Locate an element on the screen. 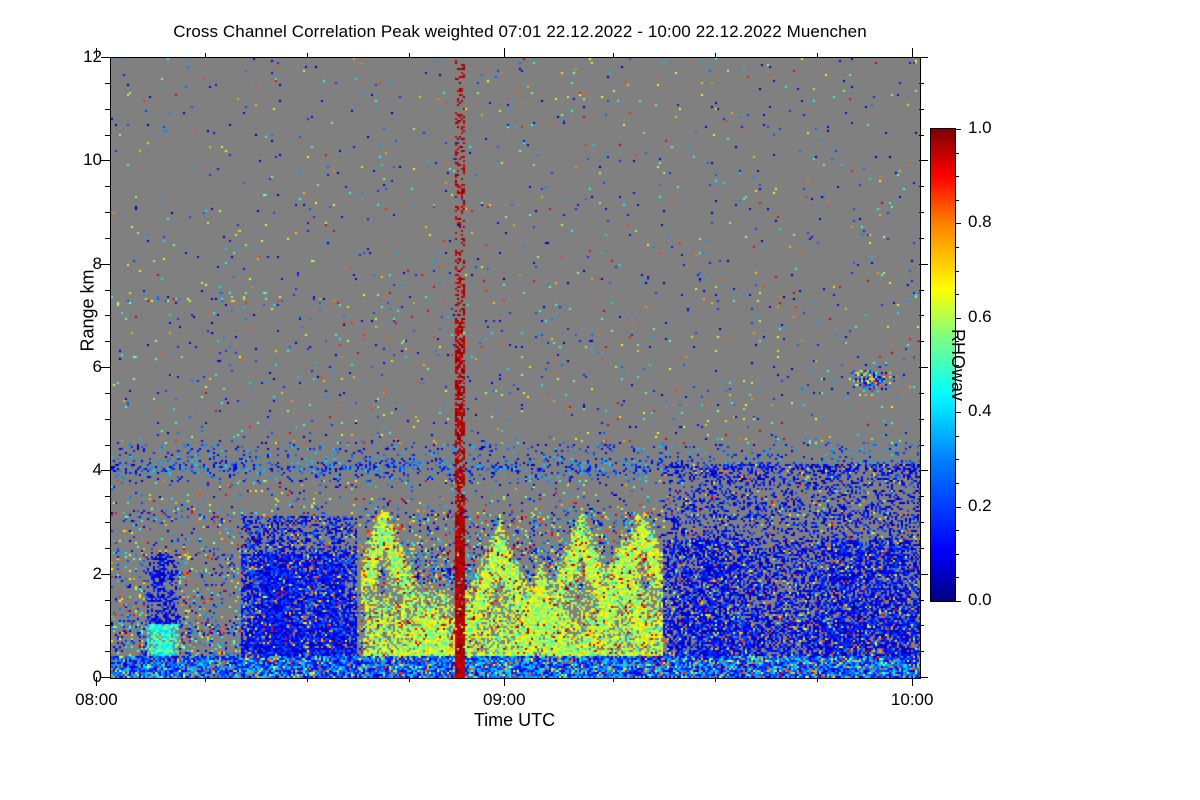  y-axis-tick-labels: 0 2 4 6 8 10 12 is located at coordinates (71, 366).